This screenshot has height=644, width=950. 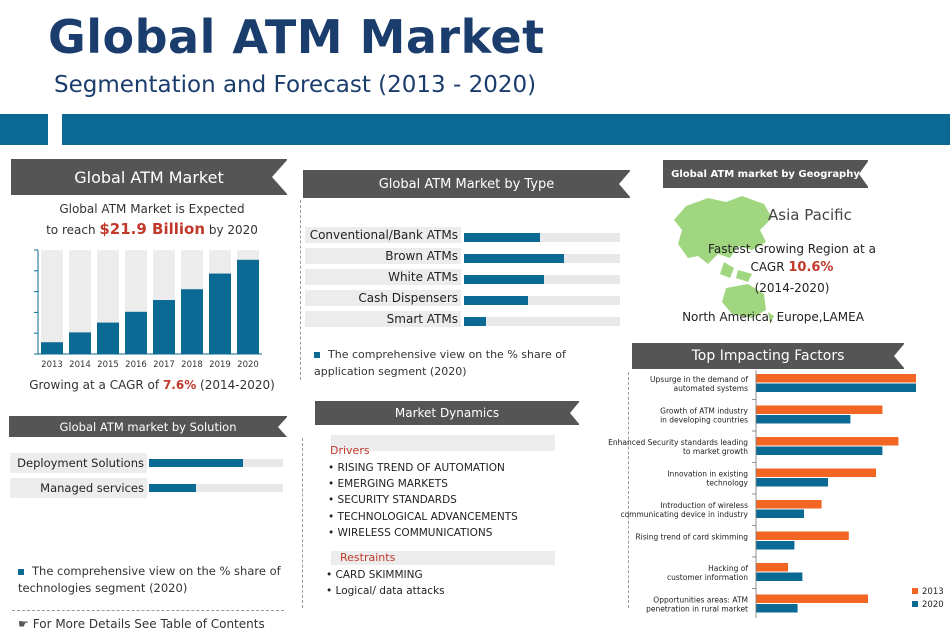 I want to click on geo-heading: Global ATM market by Geography, so click(x=766, y=174).